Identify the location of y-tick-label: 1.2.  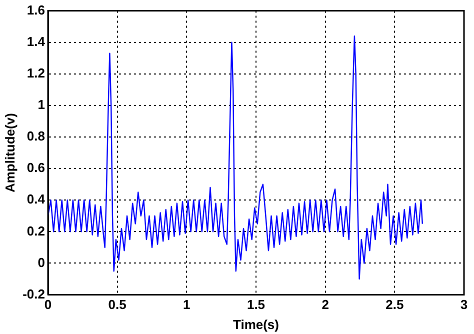
(35, 72).